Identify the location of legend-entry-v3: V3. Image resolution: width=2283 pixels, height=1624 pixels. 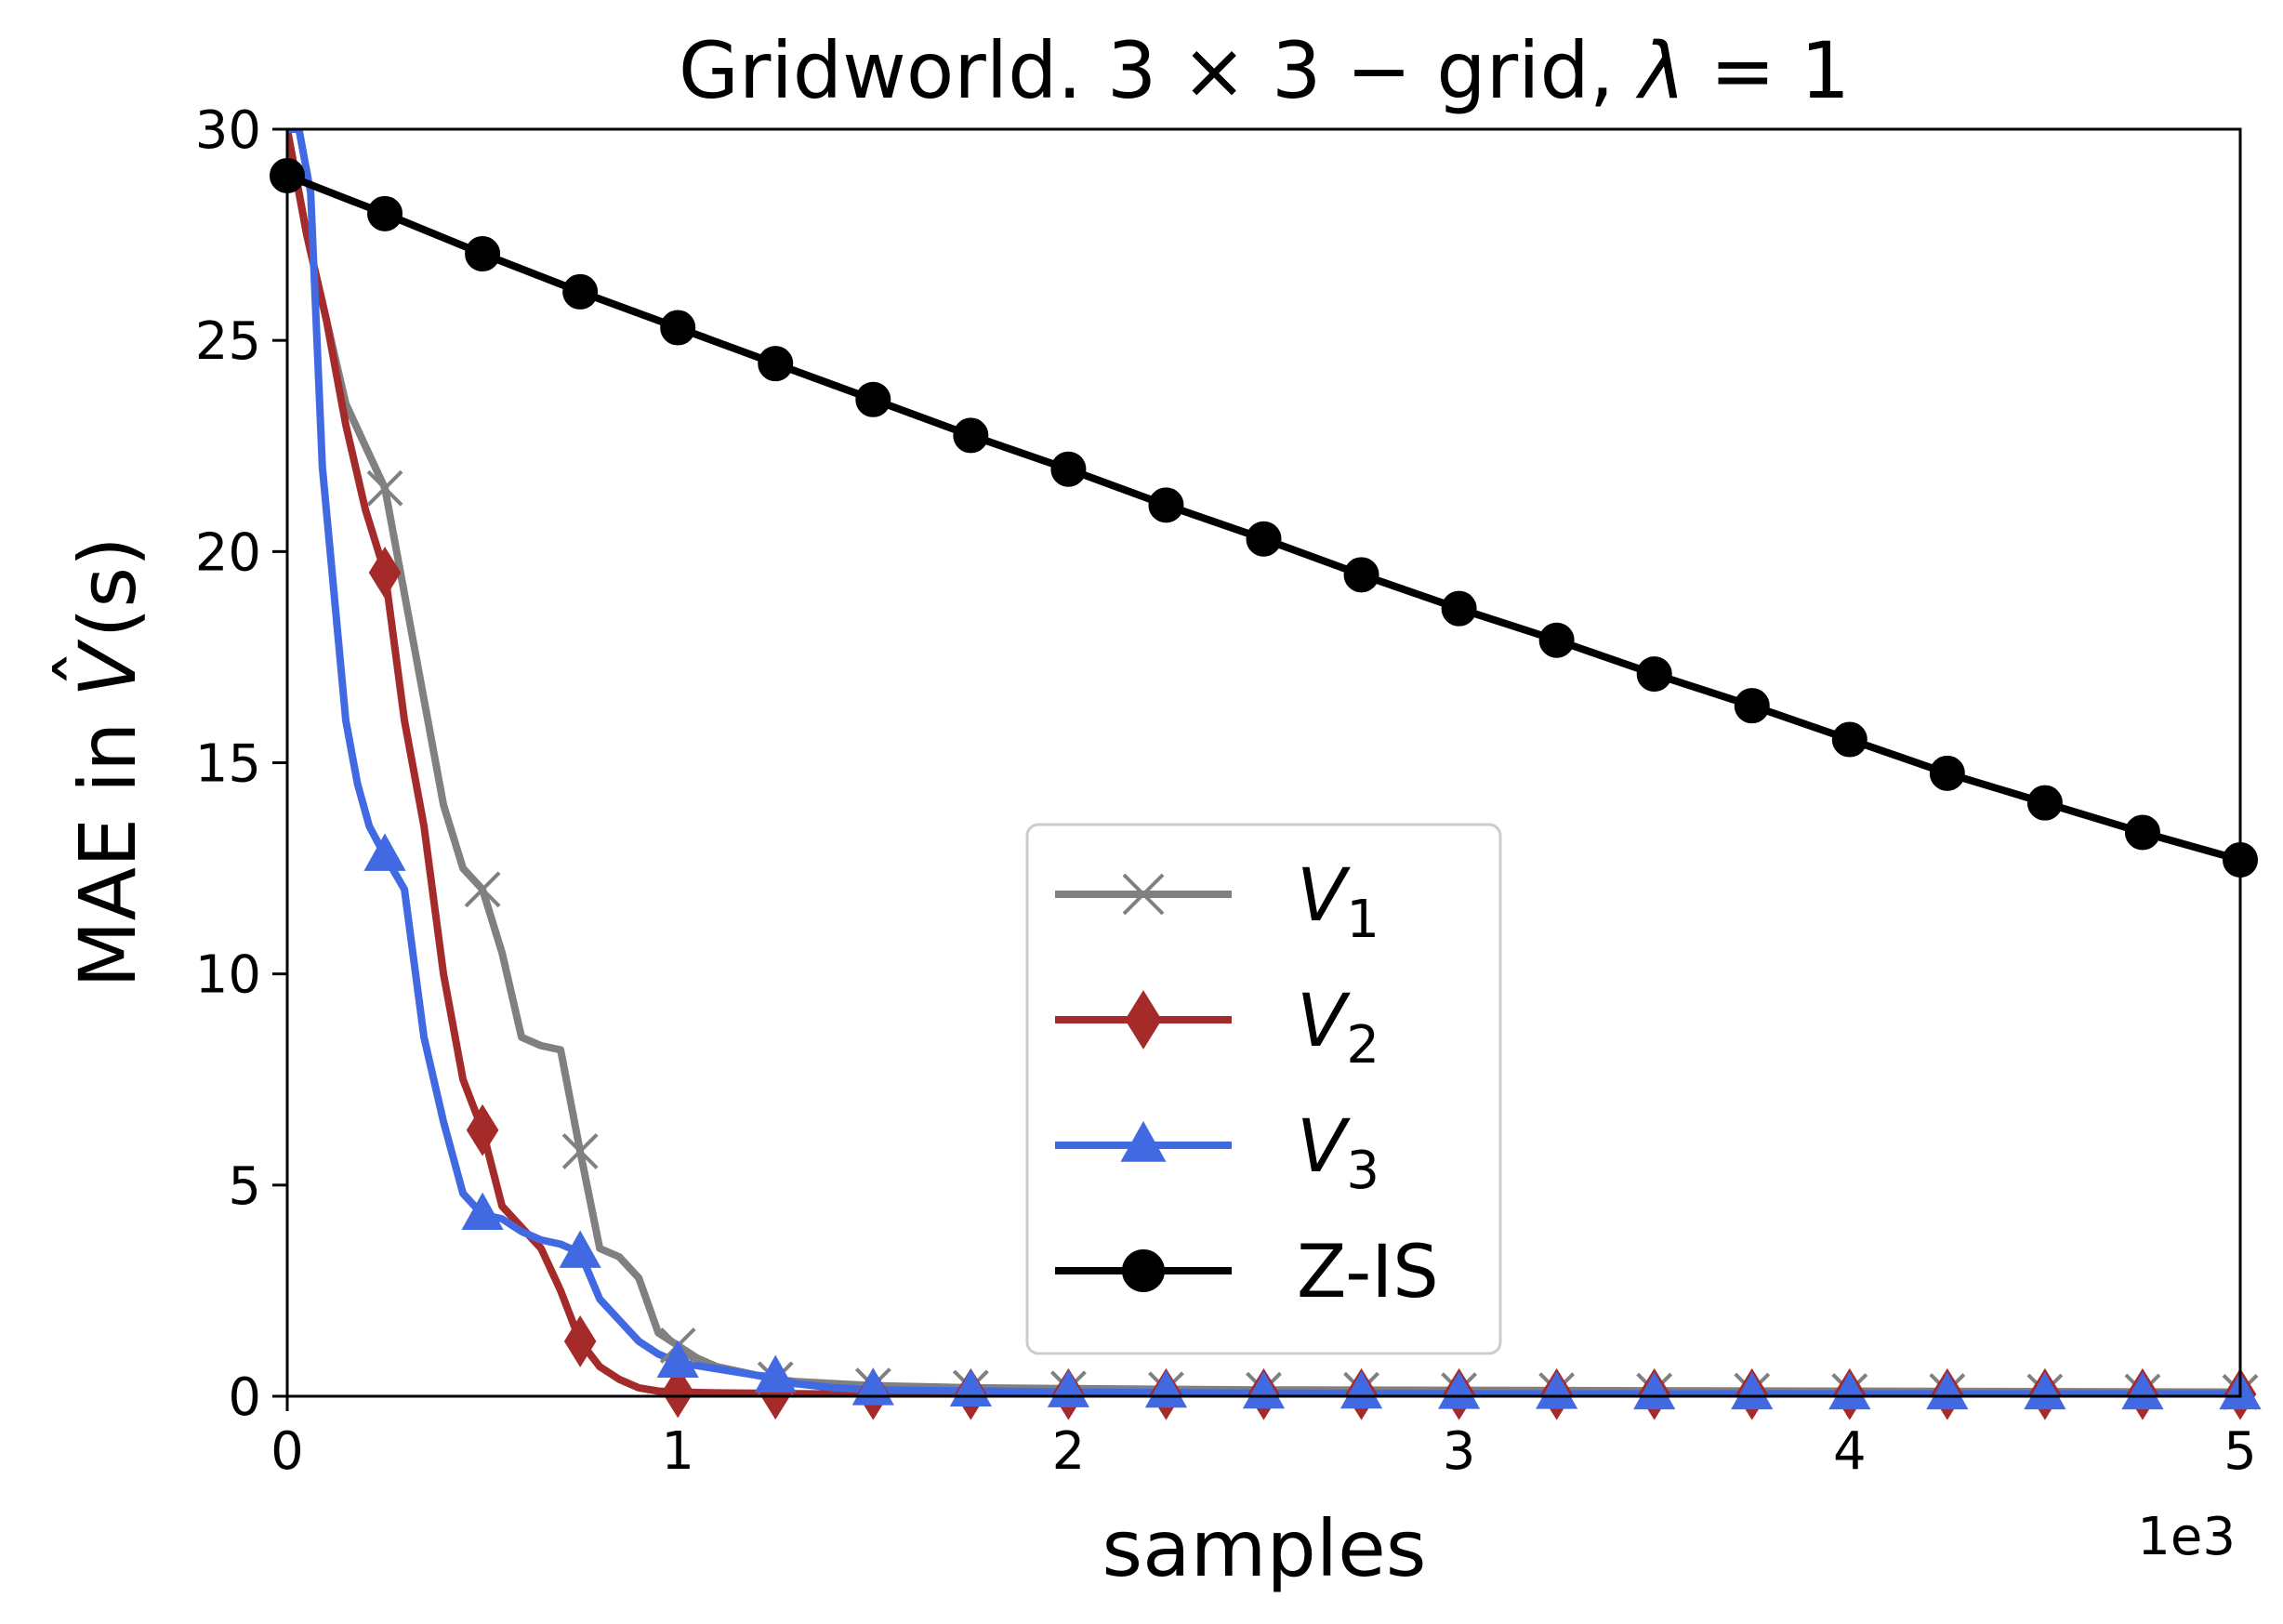
(1217, 1153).